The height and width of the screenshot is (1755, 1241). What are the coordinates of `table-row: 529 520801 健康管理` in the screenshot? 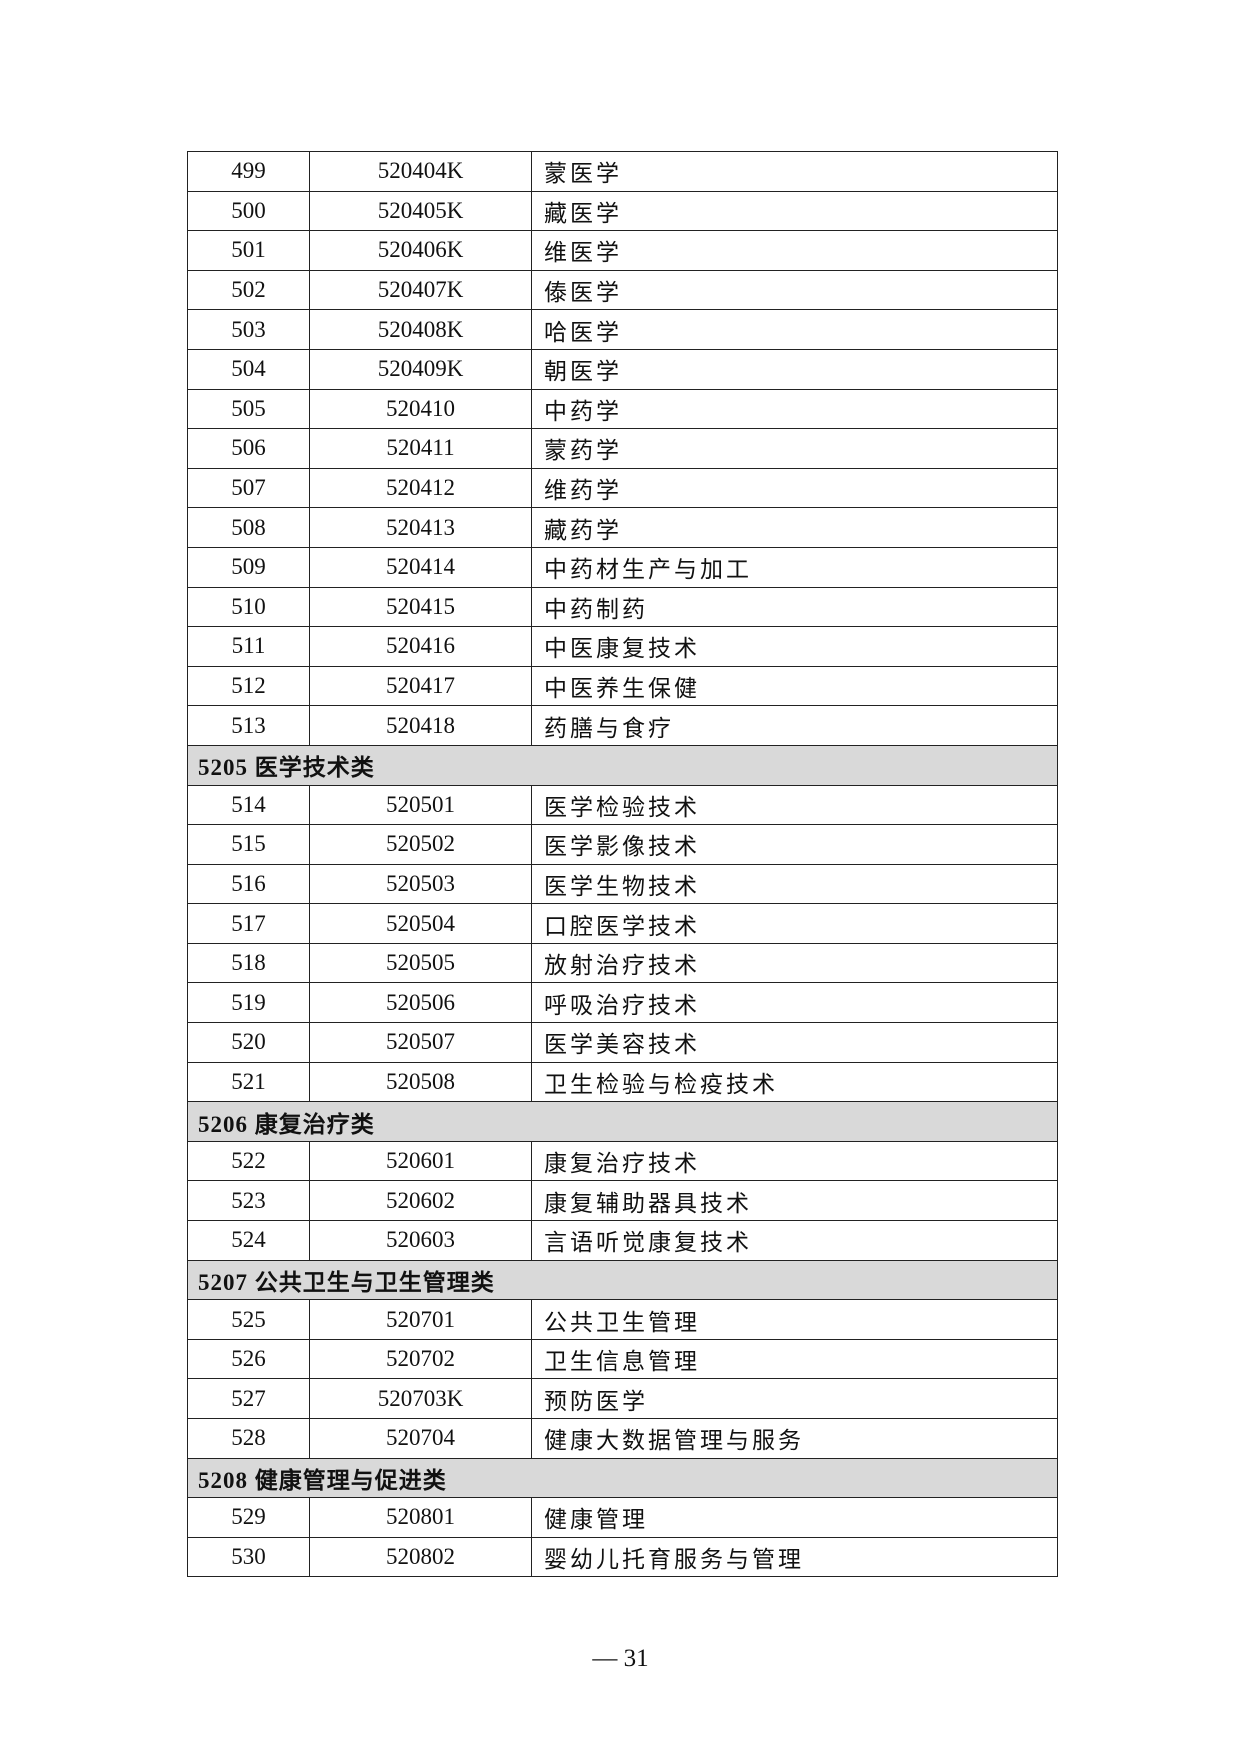 It's located at (622, 1517).